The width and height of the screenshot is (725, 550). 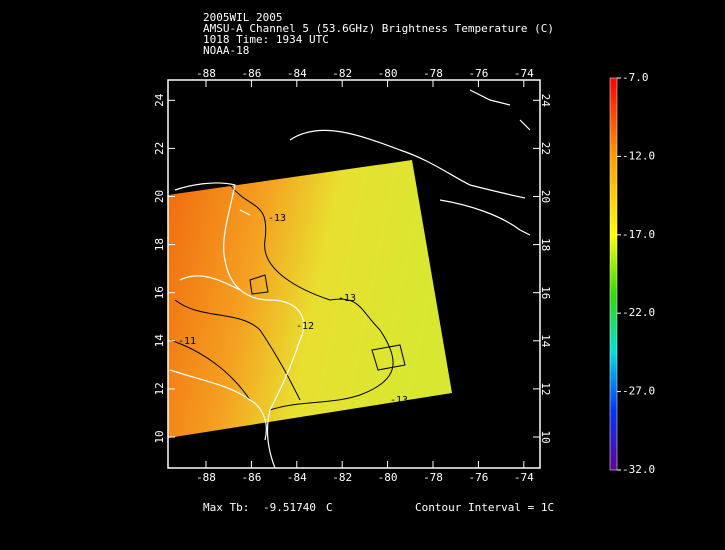 I want to click on colorbar, so click(x=613, y=274).